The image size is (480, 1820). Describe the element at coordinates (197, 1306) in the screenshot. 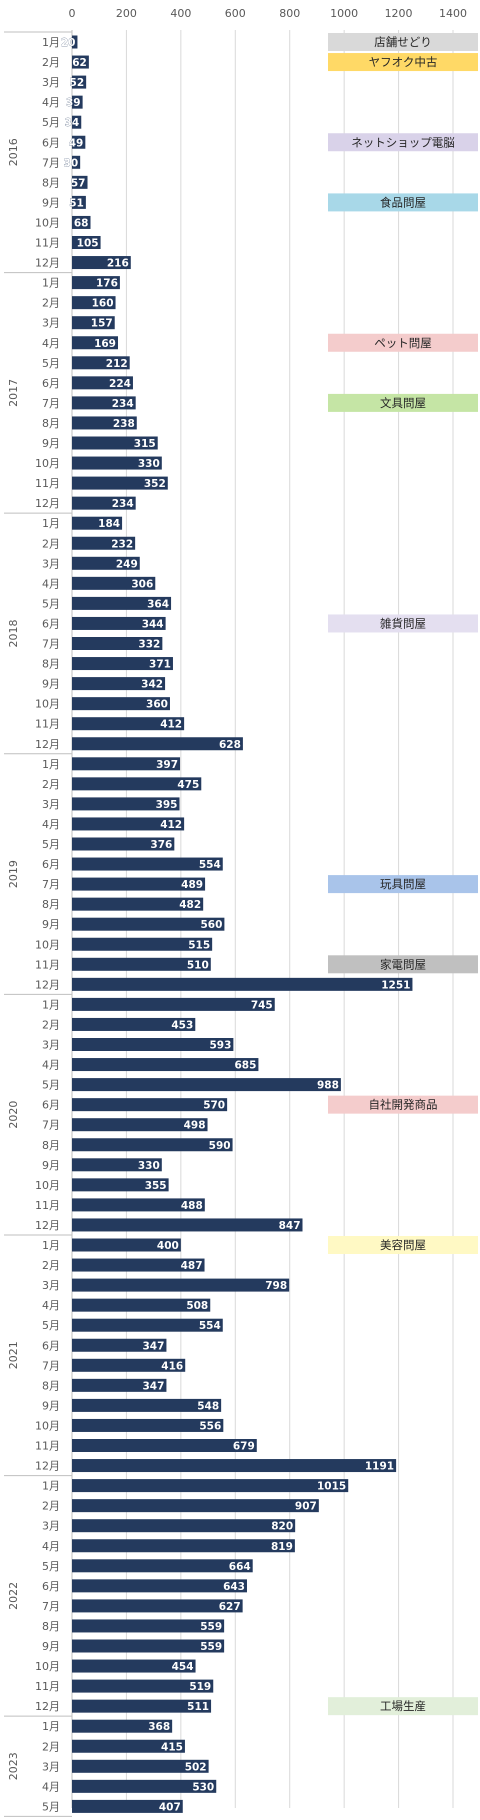

I see `value-label: 508` at that location.